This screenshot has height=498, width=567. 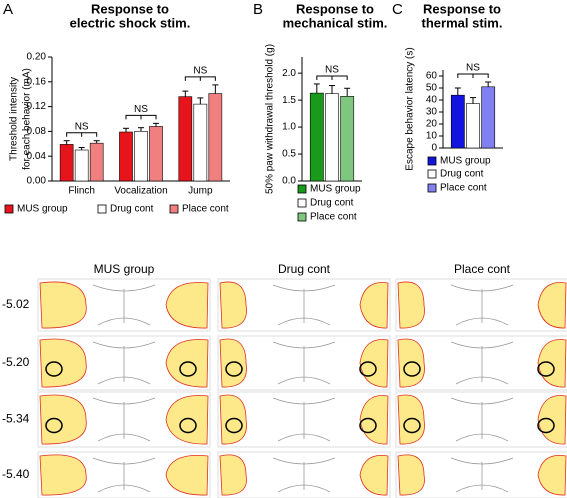 What do you see at coordinates (289, 73) in the screenshot?
I see `y-tick-label: 2.0` at bounding box center [289, 73].